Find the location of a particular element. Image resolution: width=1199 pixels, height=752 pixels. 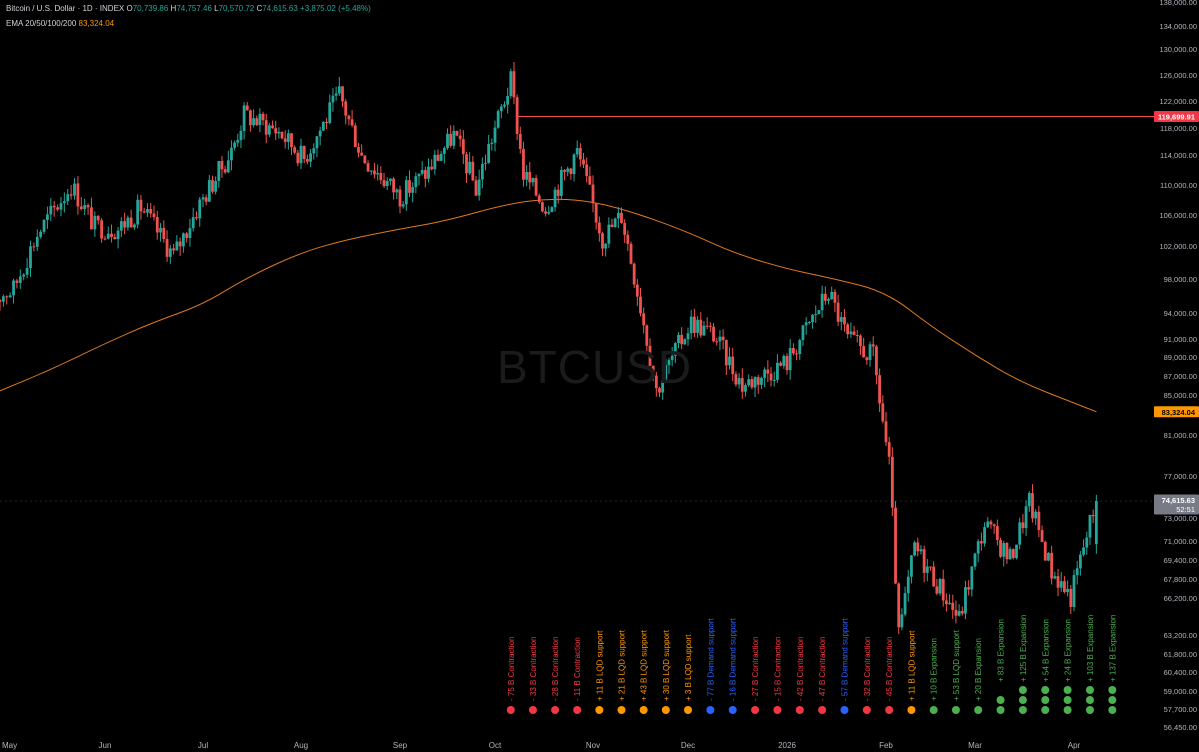

annotation-contraction: - 11 B Contraction is located at coordinates (577, 675).